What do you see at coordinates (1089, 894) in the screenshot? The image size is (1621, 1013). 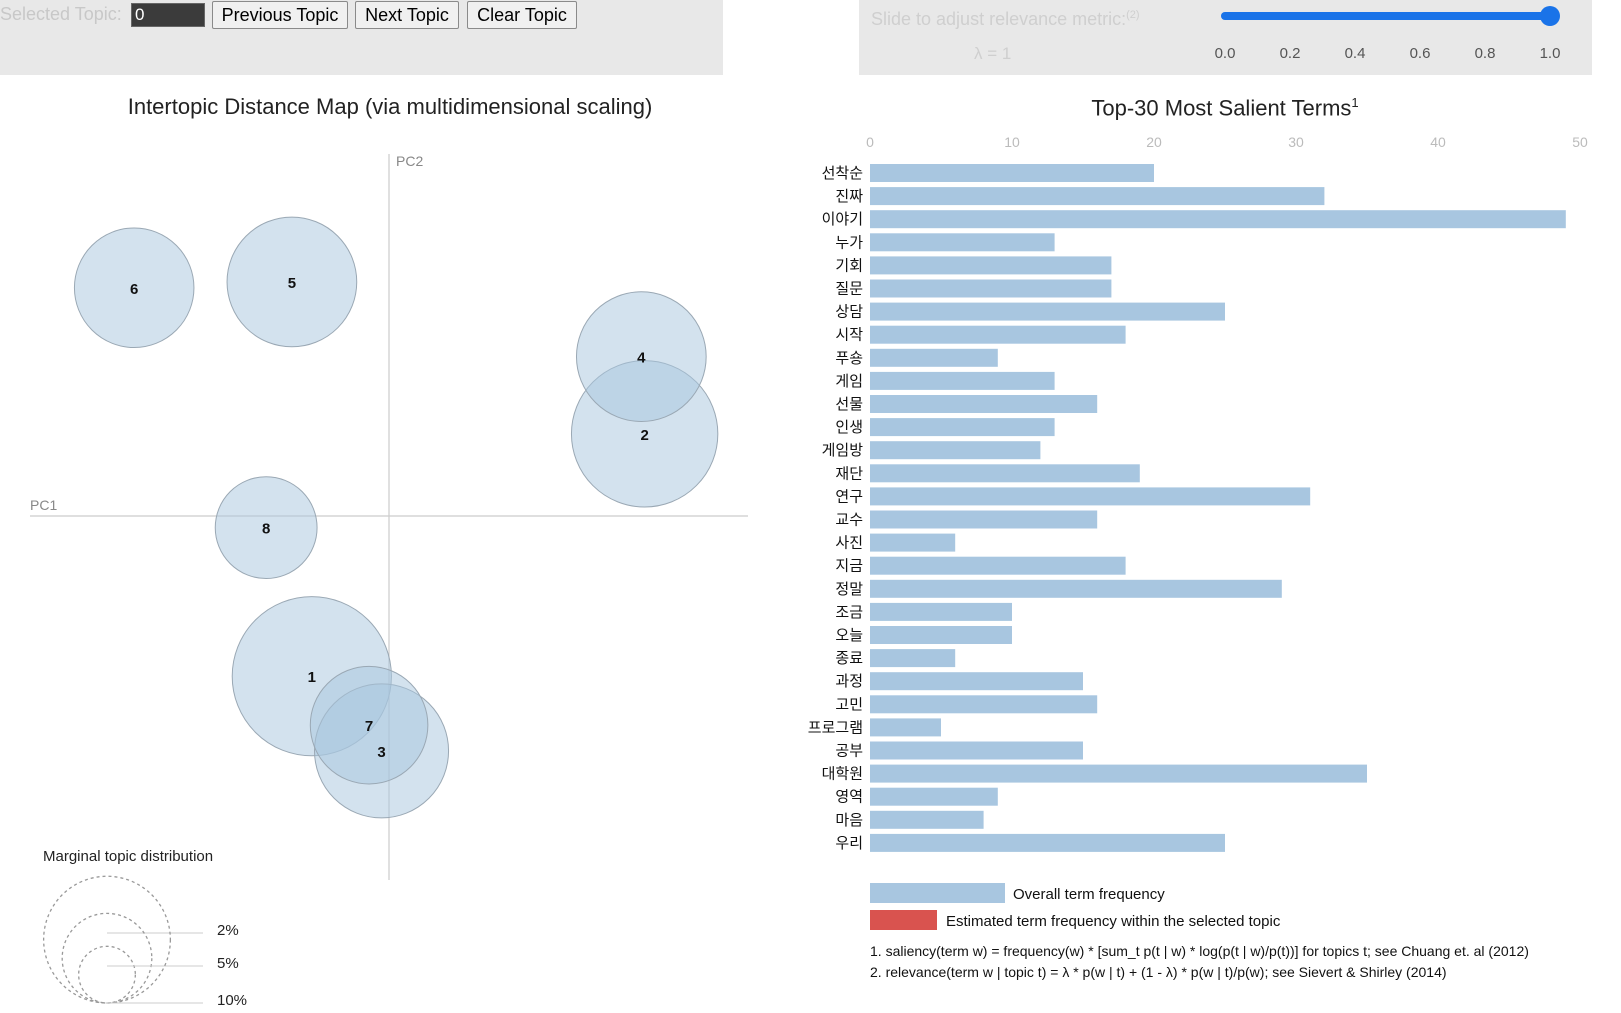 I see `legend-label-overall: Overall term frequency` at bounding box center [1089, 894].